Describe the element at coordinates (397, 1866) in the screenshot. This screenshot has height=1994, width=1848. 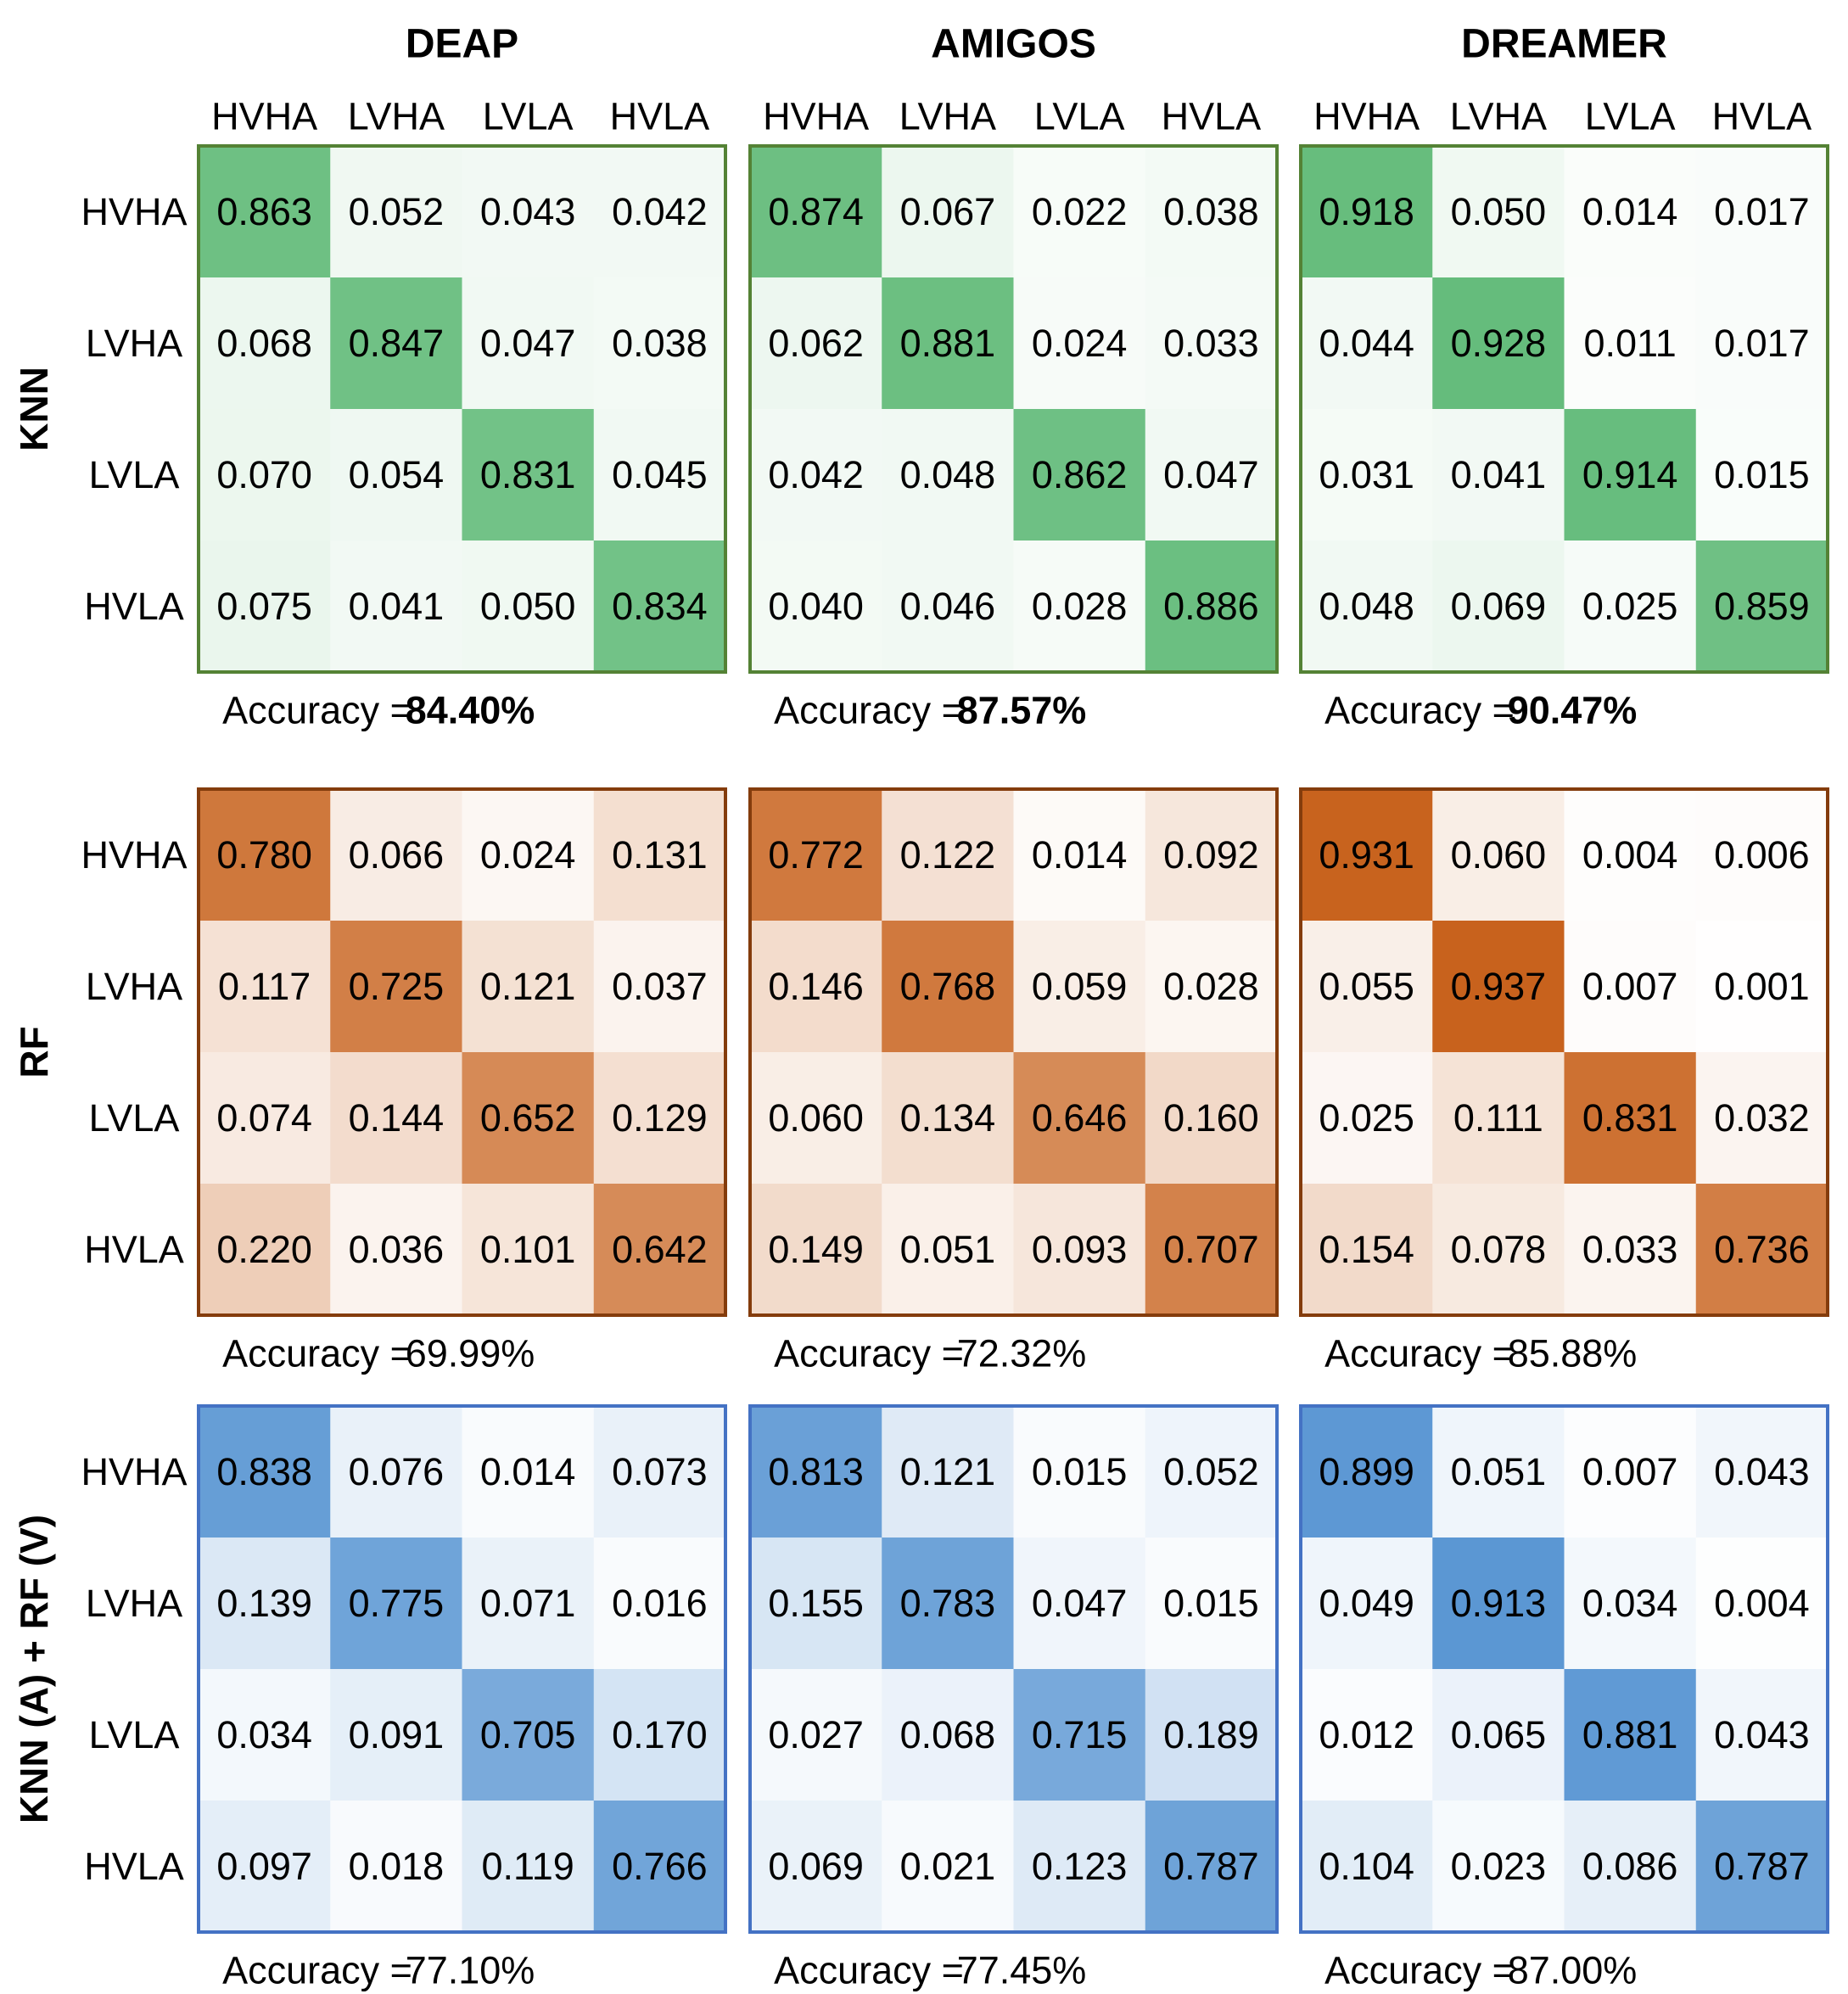
I see `cell-value: 0.018` at that location.